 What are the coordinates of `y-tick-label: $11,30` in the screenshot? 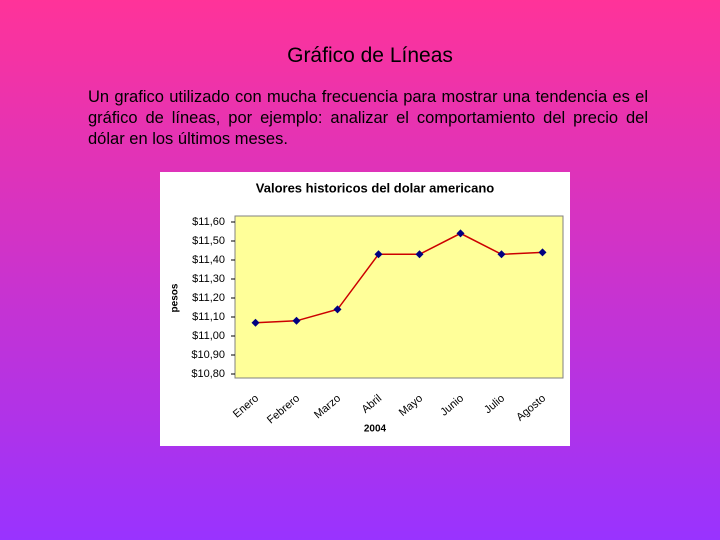 It's located at (208, 279).